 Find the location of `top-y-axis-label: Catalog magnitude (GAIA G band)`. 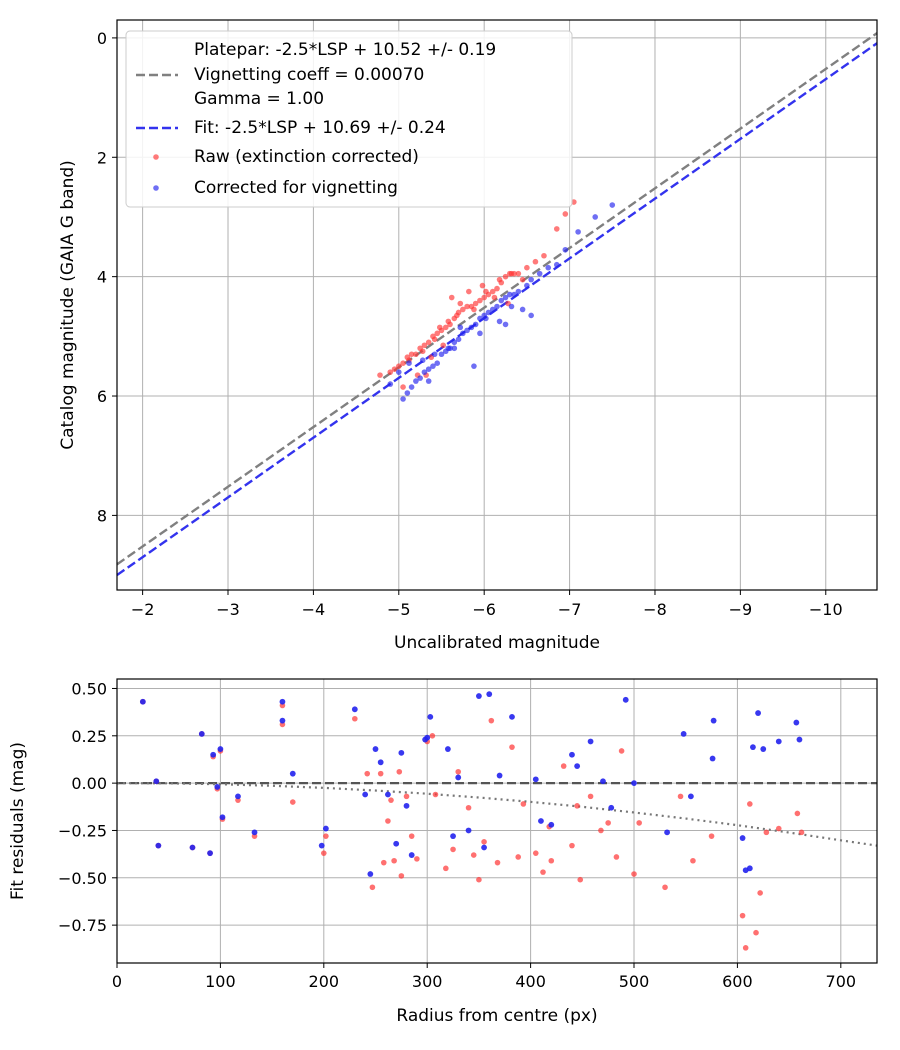

top-y-axis-label: Catalog magnitude (GAIA G band) is located at coordinates (68, 305).